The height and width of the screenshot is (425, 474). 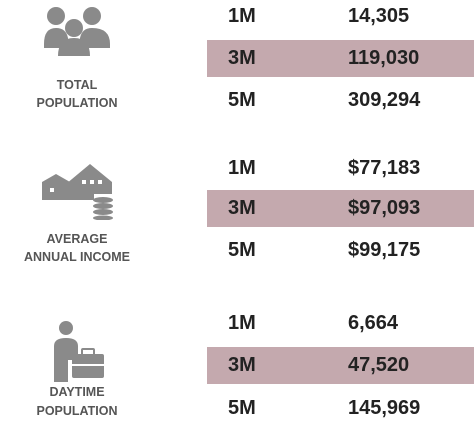 I want to click on value: 47,520, so click(x=379, y=365).